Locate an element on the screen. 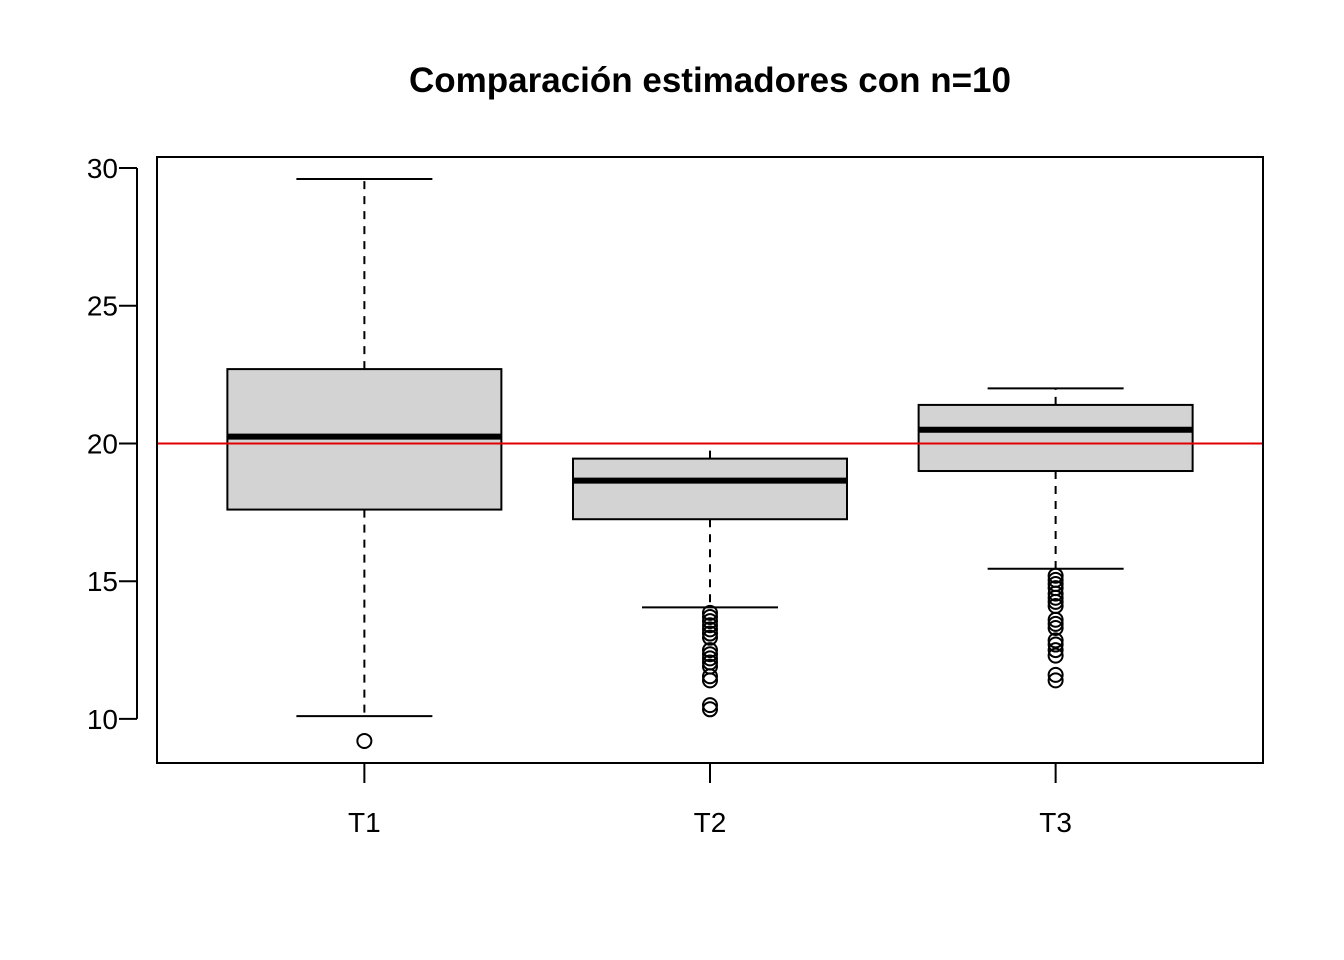  y-tick-label-10: 10 is located at coordinates (102, 719).